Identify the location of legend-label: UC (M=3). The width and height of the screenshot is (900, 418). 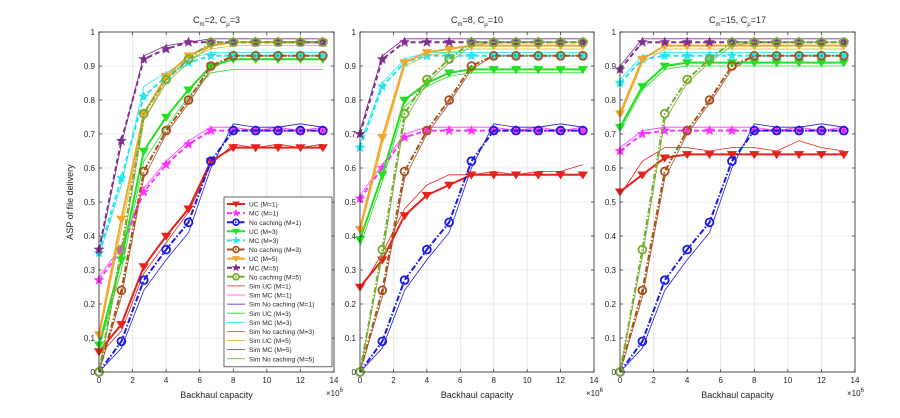
(263, 232).